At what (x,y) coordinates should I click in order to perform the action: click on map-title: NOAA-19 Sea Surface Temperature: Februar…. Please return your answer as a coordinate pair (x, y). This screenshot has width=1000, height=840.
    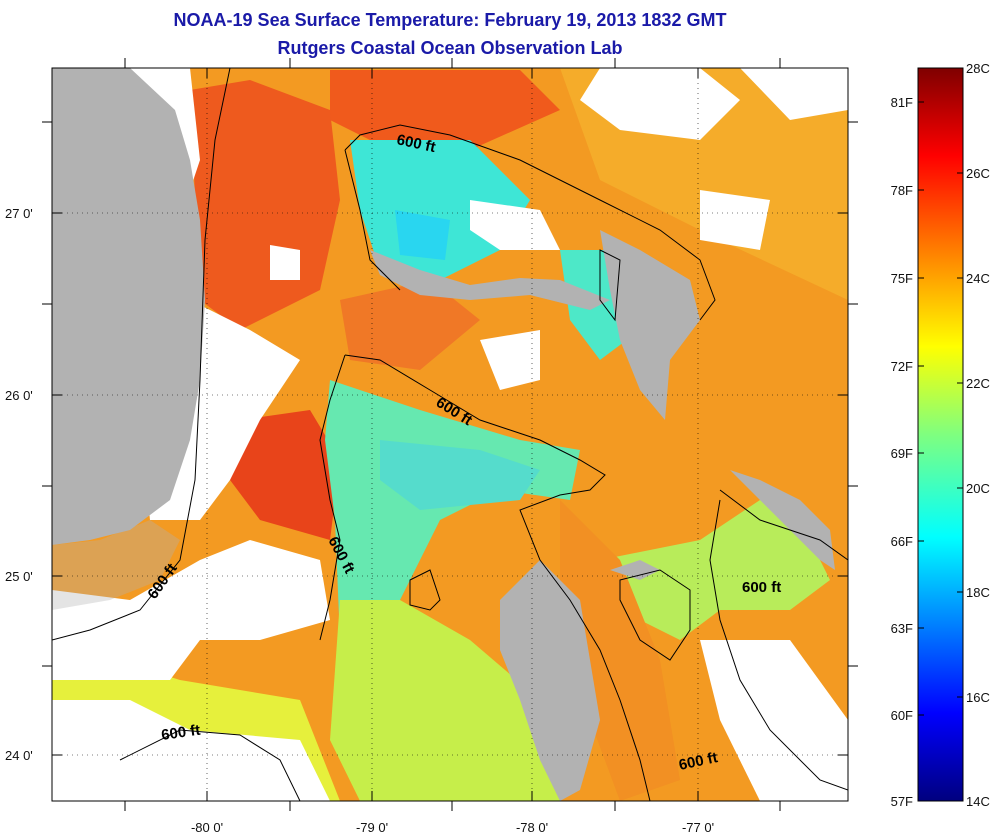
    Looking at the image, I should click on (450, 20).